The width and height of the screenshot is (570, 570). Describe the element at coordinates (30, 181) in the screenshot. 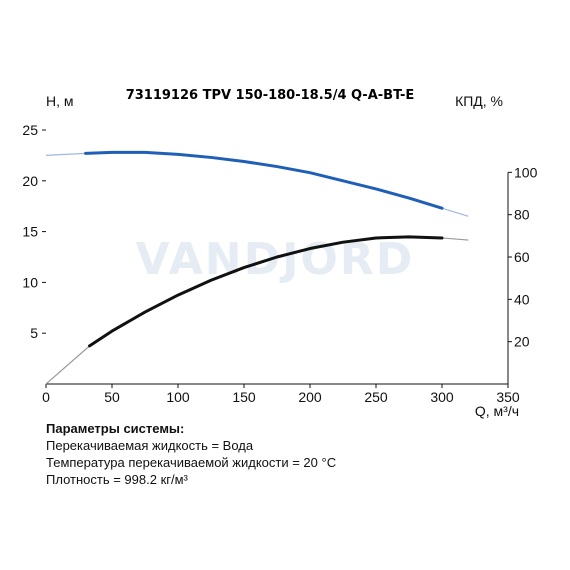

I see `y-left-tick-label: 20` at that location.